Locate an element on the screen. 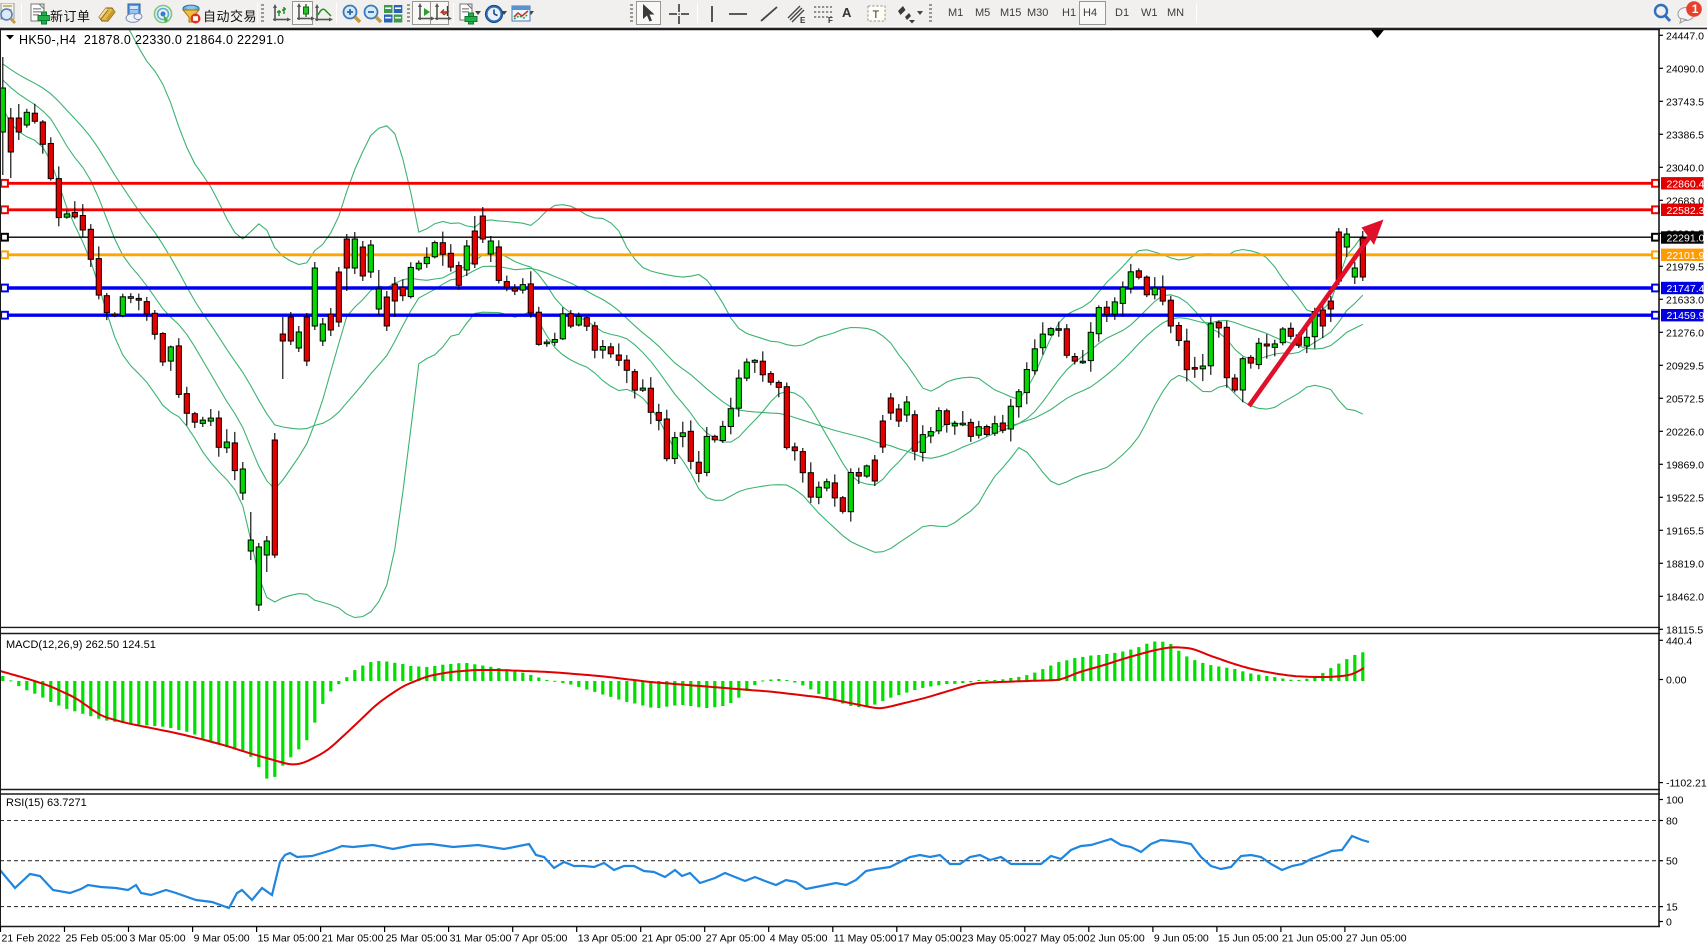  svg-text: 19165.5 is located at coordinates (1685, 531).